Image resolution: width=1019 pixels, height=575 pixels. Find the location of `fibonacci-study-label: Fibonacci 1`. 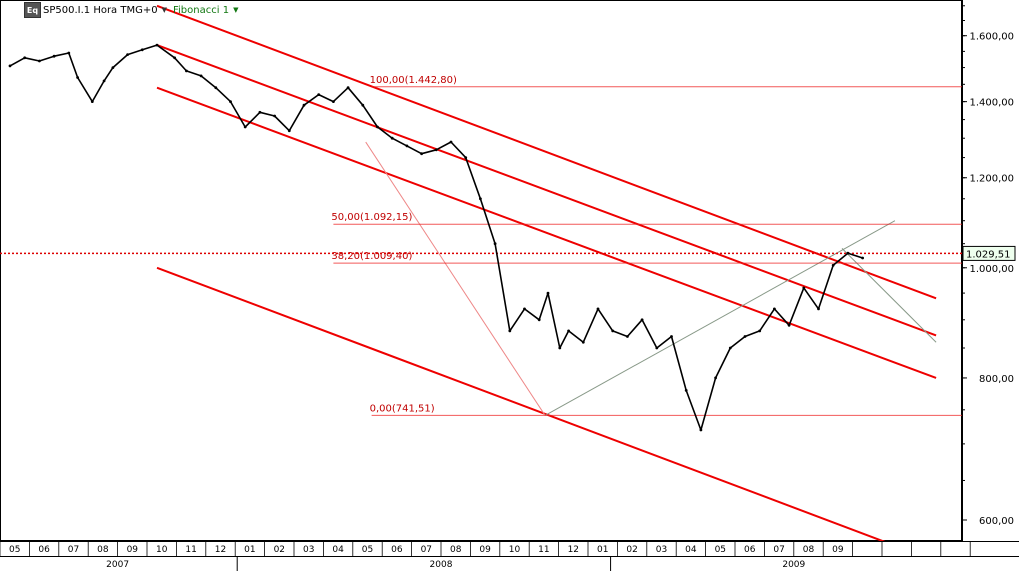

fibonacci-study-label: Fibonacci 1 is located at coordinates (201, 10).